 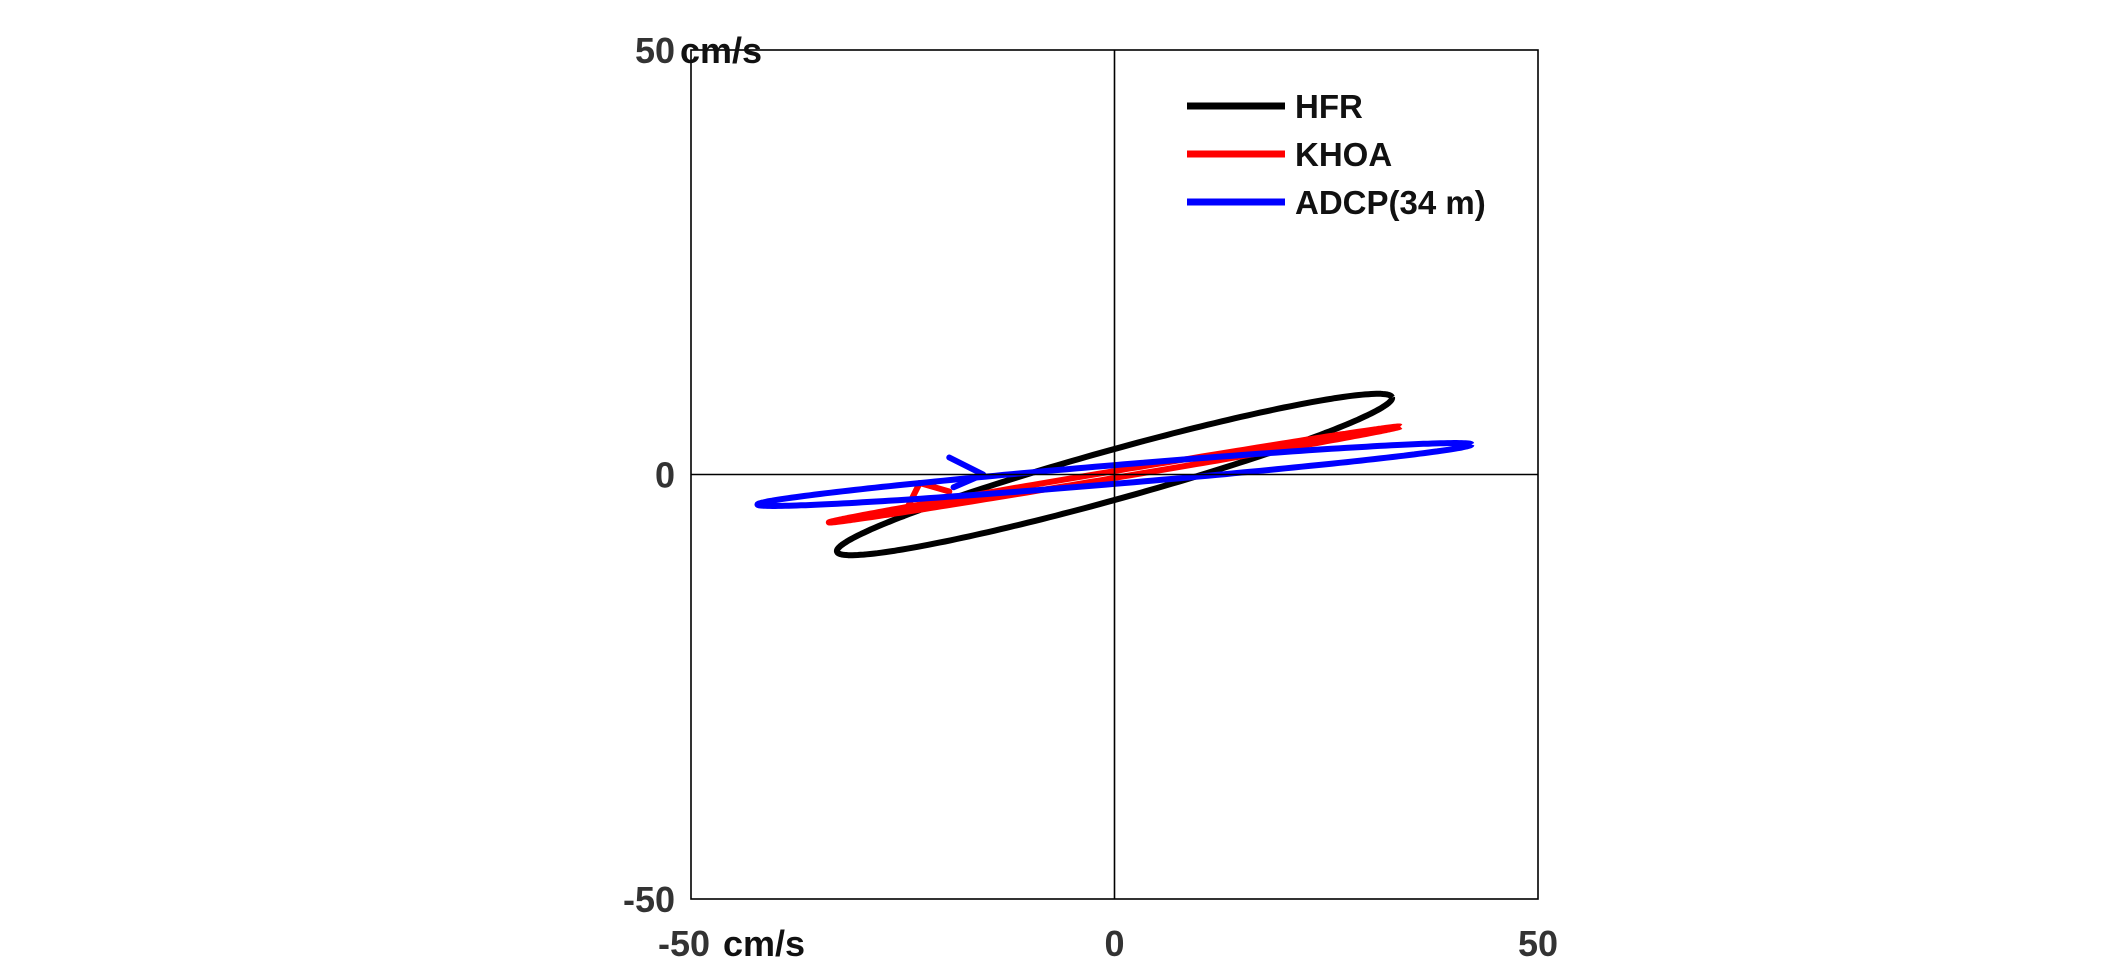 I want to click on legend-label-adcp-34-m: ADCP(34 m), so click(x=1390, y=202).